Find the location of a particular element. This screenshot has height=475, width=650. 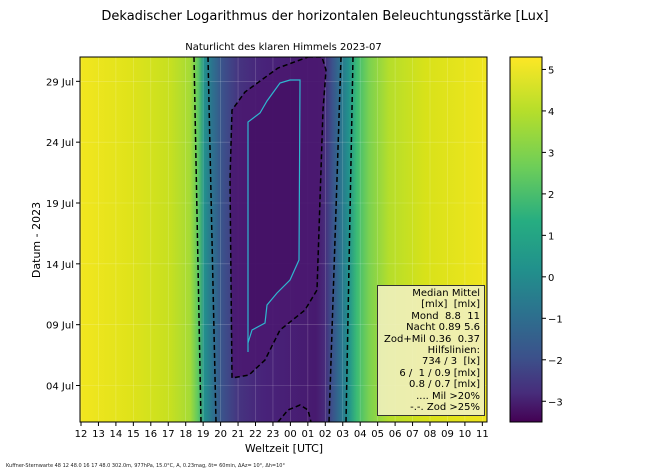

legend-line: Nacht 0.89 5.6 is located at coordinates (443, 328).